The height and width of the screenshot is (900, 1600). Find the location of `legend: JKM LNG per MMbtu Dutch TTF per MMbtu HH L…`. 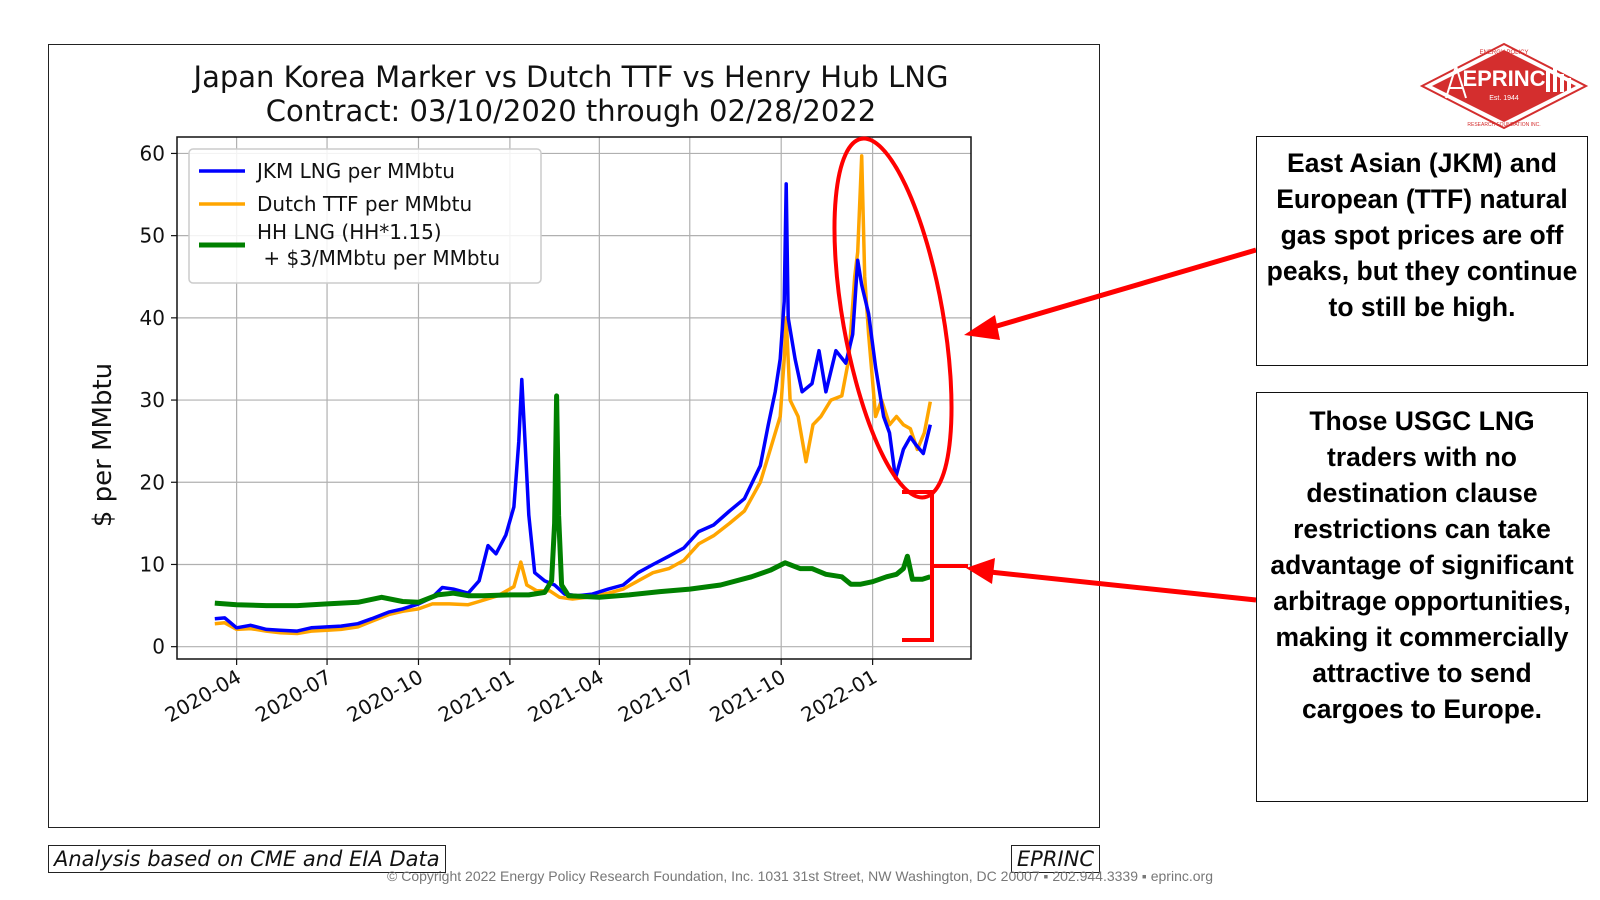

legend: JKM LNG per MMbtu Dutch TTF per MMbtu HH L… is located at coordinates (365, 216).